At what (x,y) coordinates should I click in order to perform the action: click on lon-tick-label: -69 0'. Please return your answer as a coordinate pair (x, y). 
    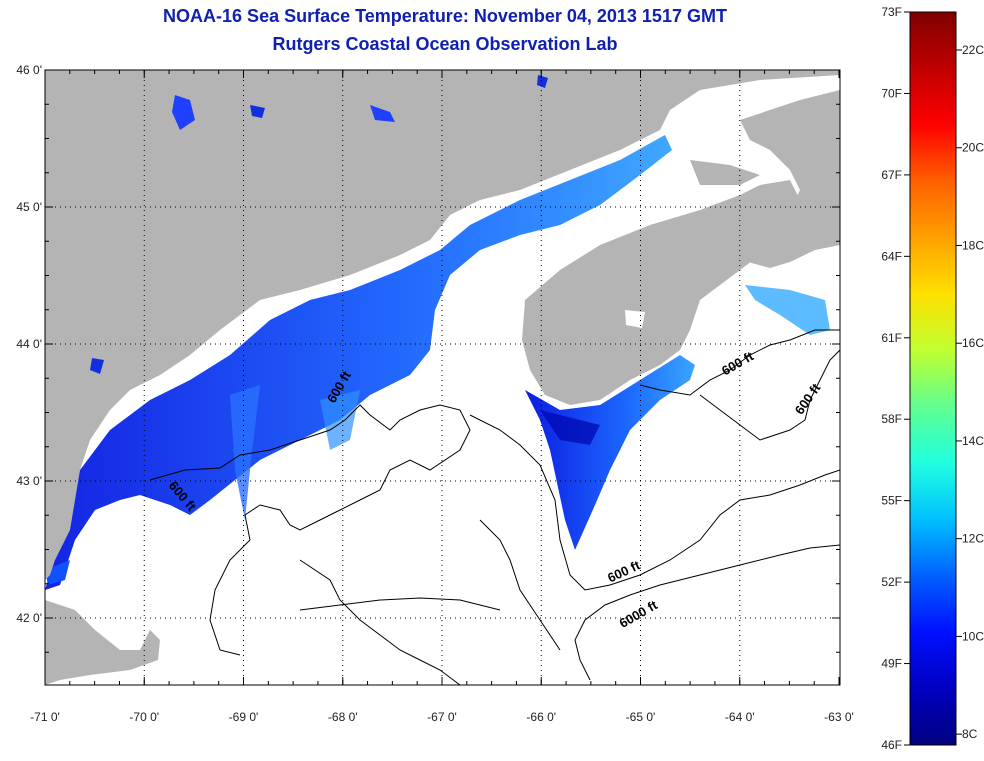
    Looking at the image, I should click on (244, 717).